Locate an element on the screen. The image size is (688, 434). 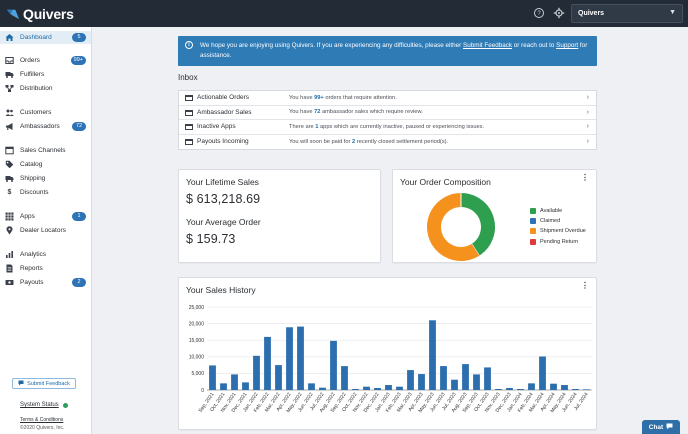
support-link: Support is located at coordinates (567, 45).